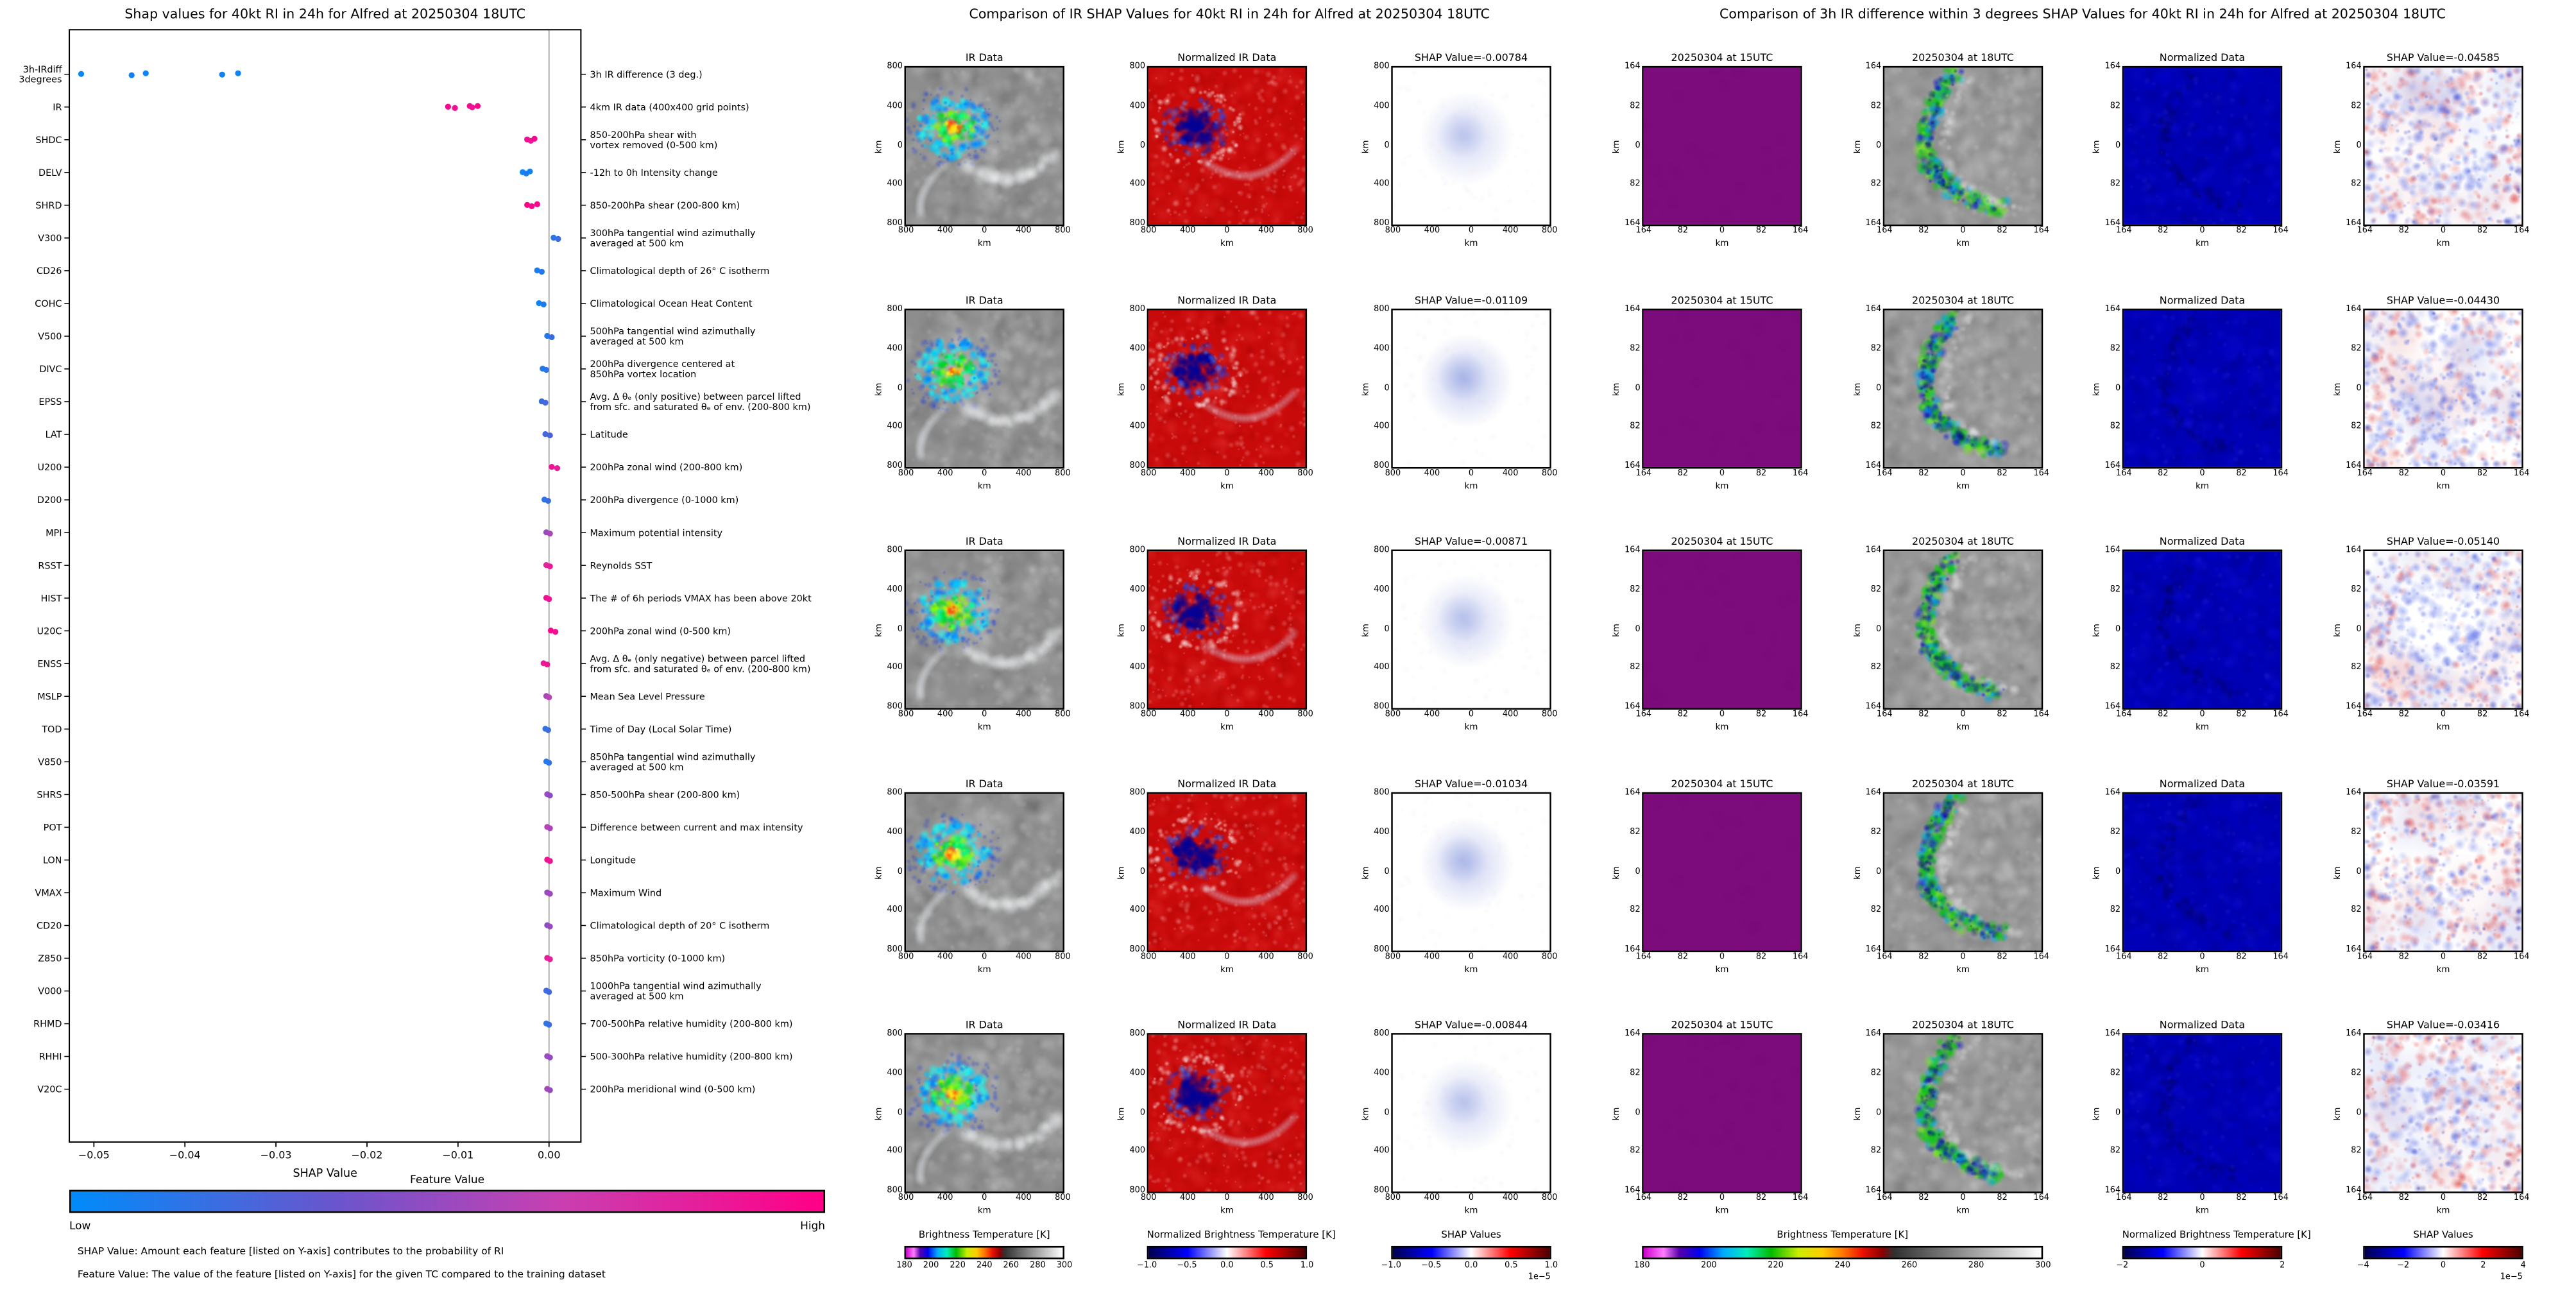  Describe the element at coordinates (48, 304) in the screenshot. I see `feature-label: COHC` at that location.